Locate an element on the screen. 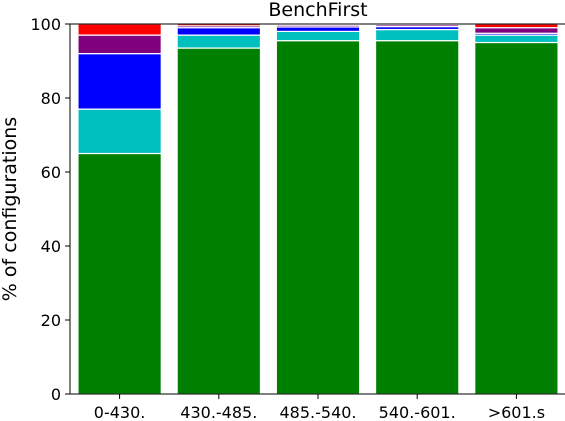  x-ticks-group: 0-430. 430.-485. 485.-540. 540.-601. >601.s is located at coordinates (319, 407).